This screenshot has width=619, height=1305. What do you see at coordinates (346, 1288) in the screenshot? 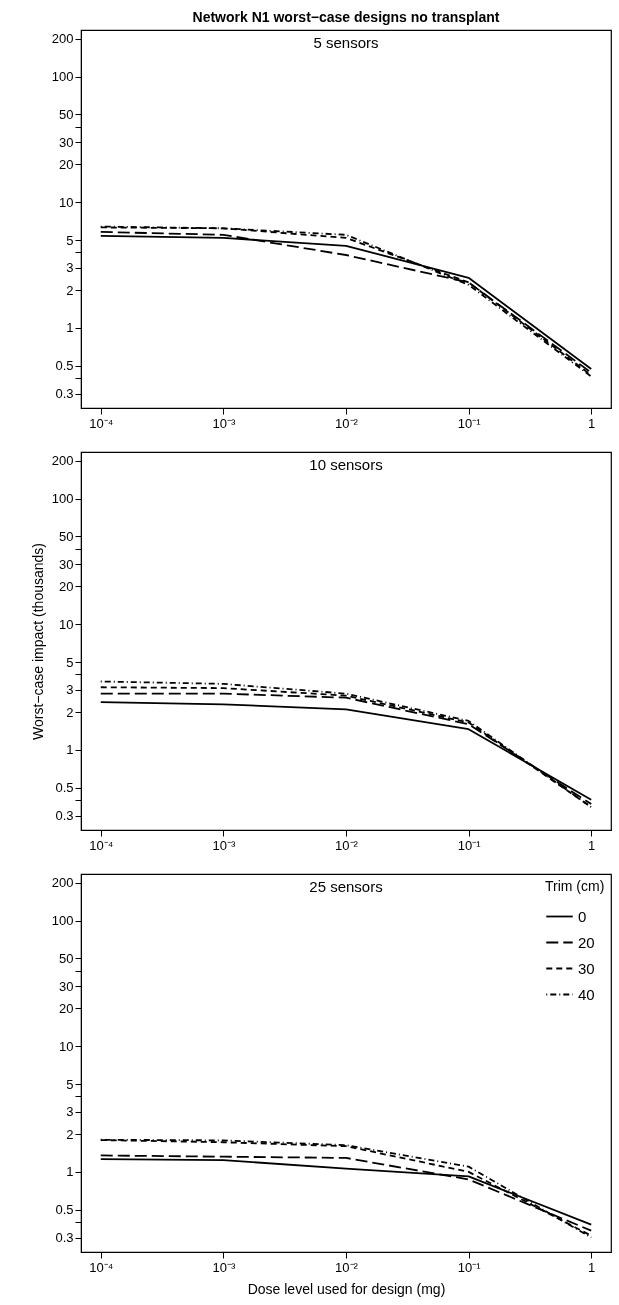
I see `x-axis-title: Dose level used for design (mg)` at bounding box center [346, 1288].